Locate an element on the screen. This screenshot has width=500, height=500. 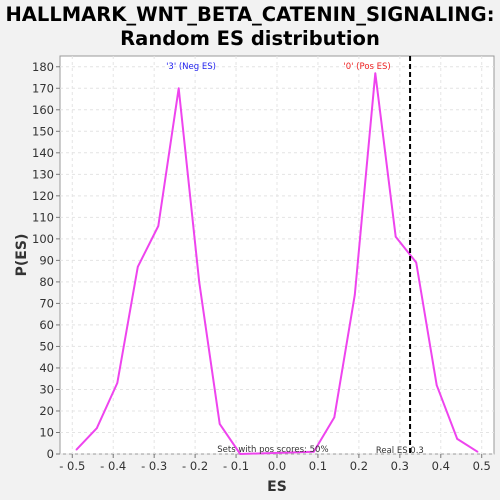
x-tick-label: 0.2 is located at coordinates (359, 466).